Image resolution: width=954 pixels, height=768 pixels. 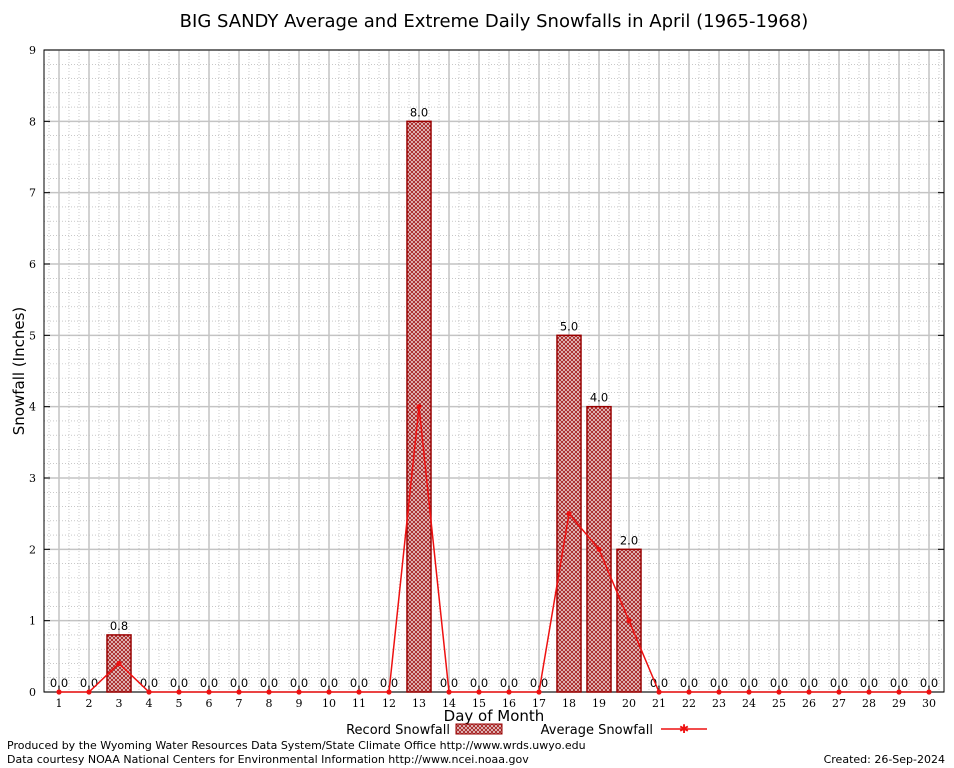 What do you see at coordinates (329, 703) in the screenshot?
I see `x-tick-label: 10` at bounding box center [329, 703].